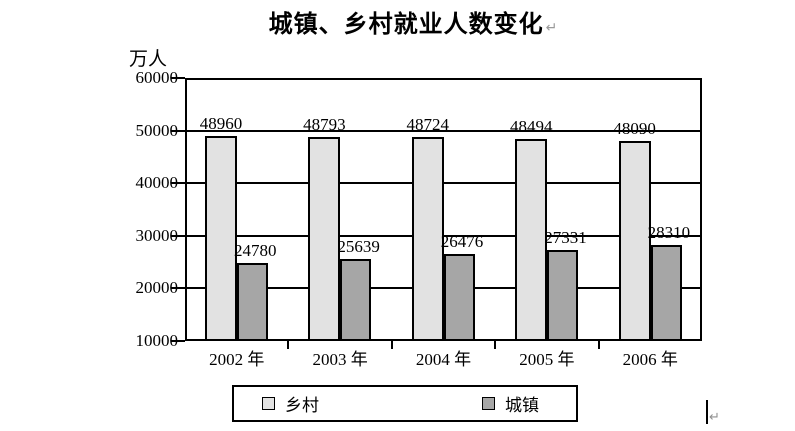 The image size is (795, 431). I want to click on value-label: 48494, so click(531, 126).